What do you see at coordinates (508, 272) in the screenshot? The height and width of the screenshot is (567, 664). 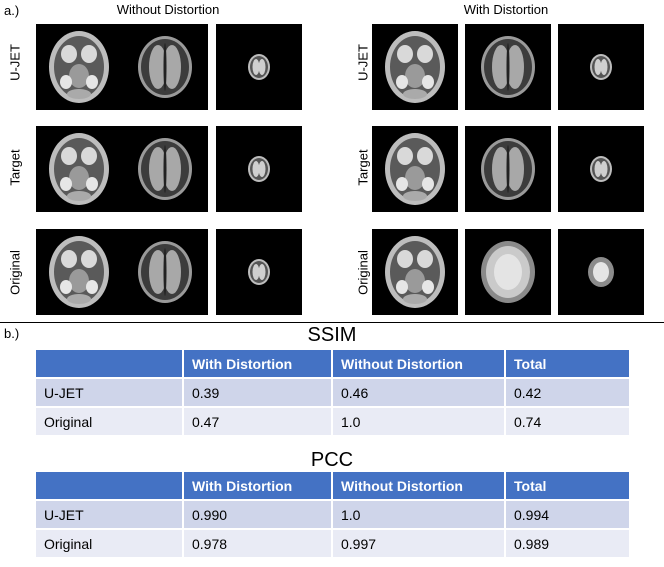 I see `mri-image-with-original-brain` at bounding box center [508, 272].